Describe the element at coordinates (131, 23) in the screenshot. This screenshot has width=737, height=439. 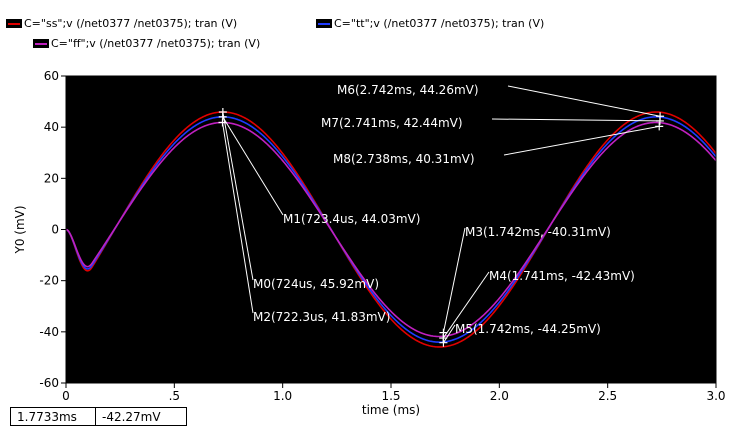
I see `legend-label: C="ss";v (/net0377 /net0375); tran (V)` at that location.